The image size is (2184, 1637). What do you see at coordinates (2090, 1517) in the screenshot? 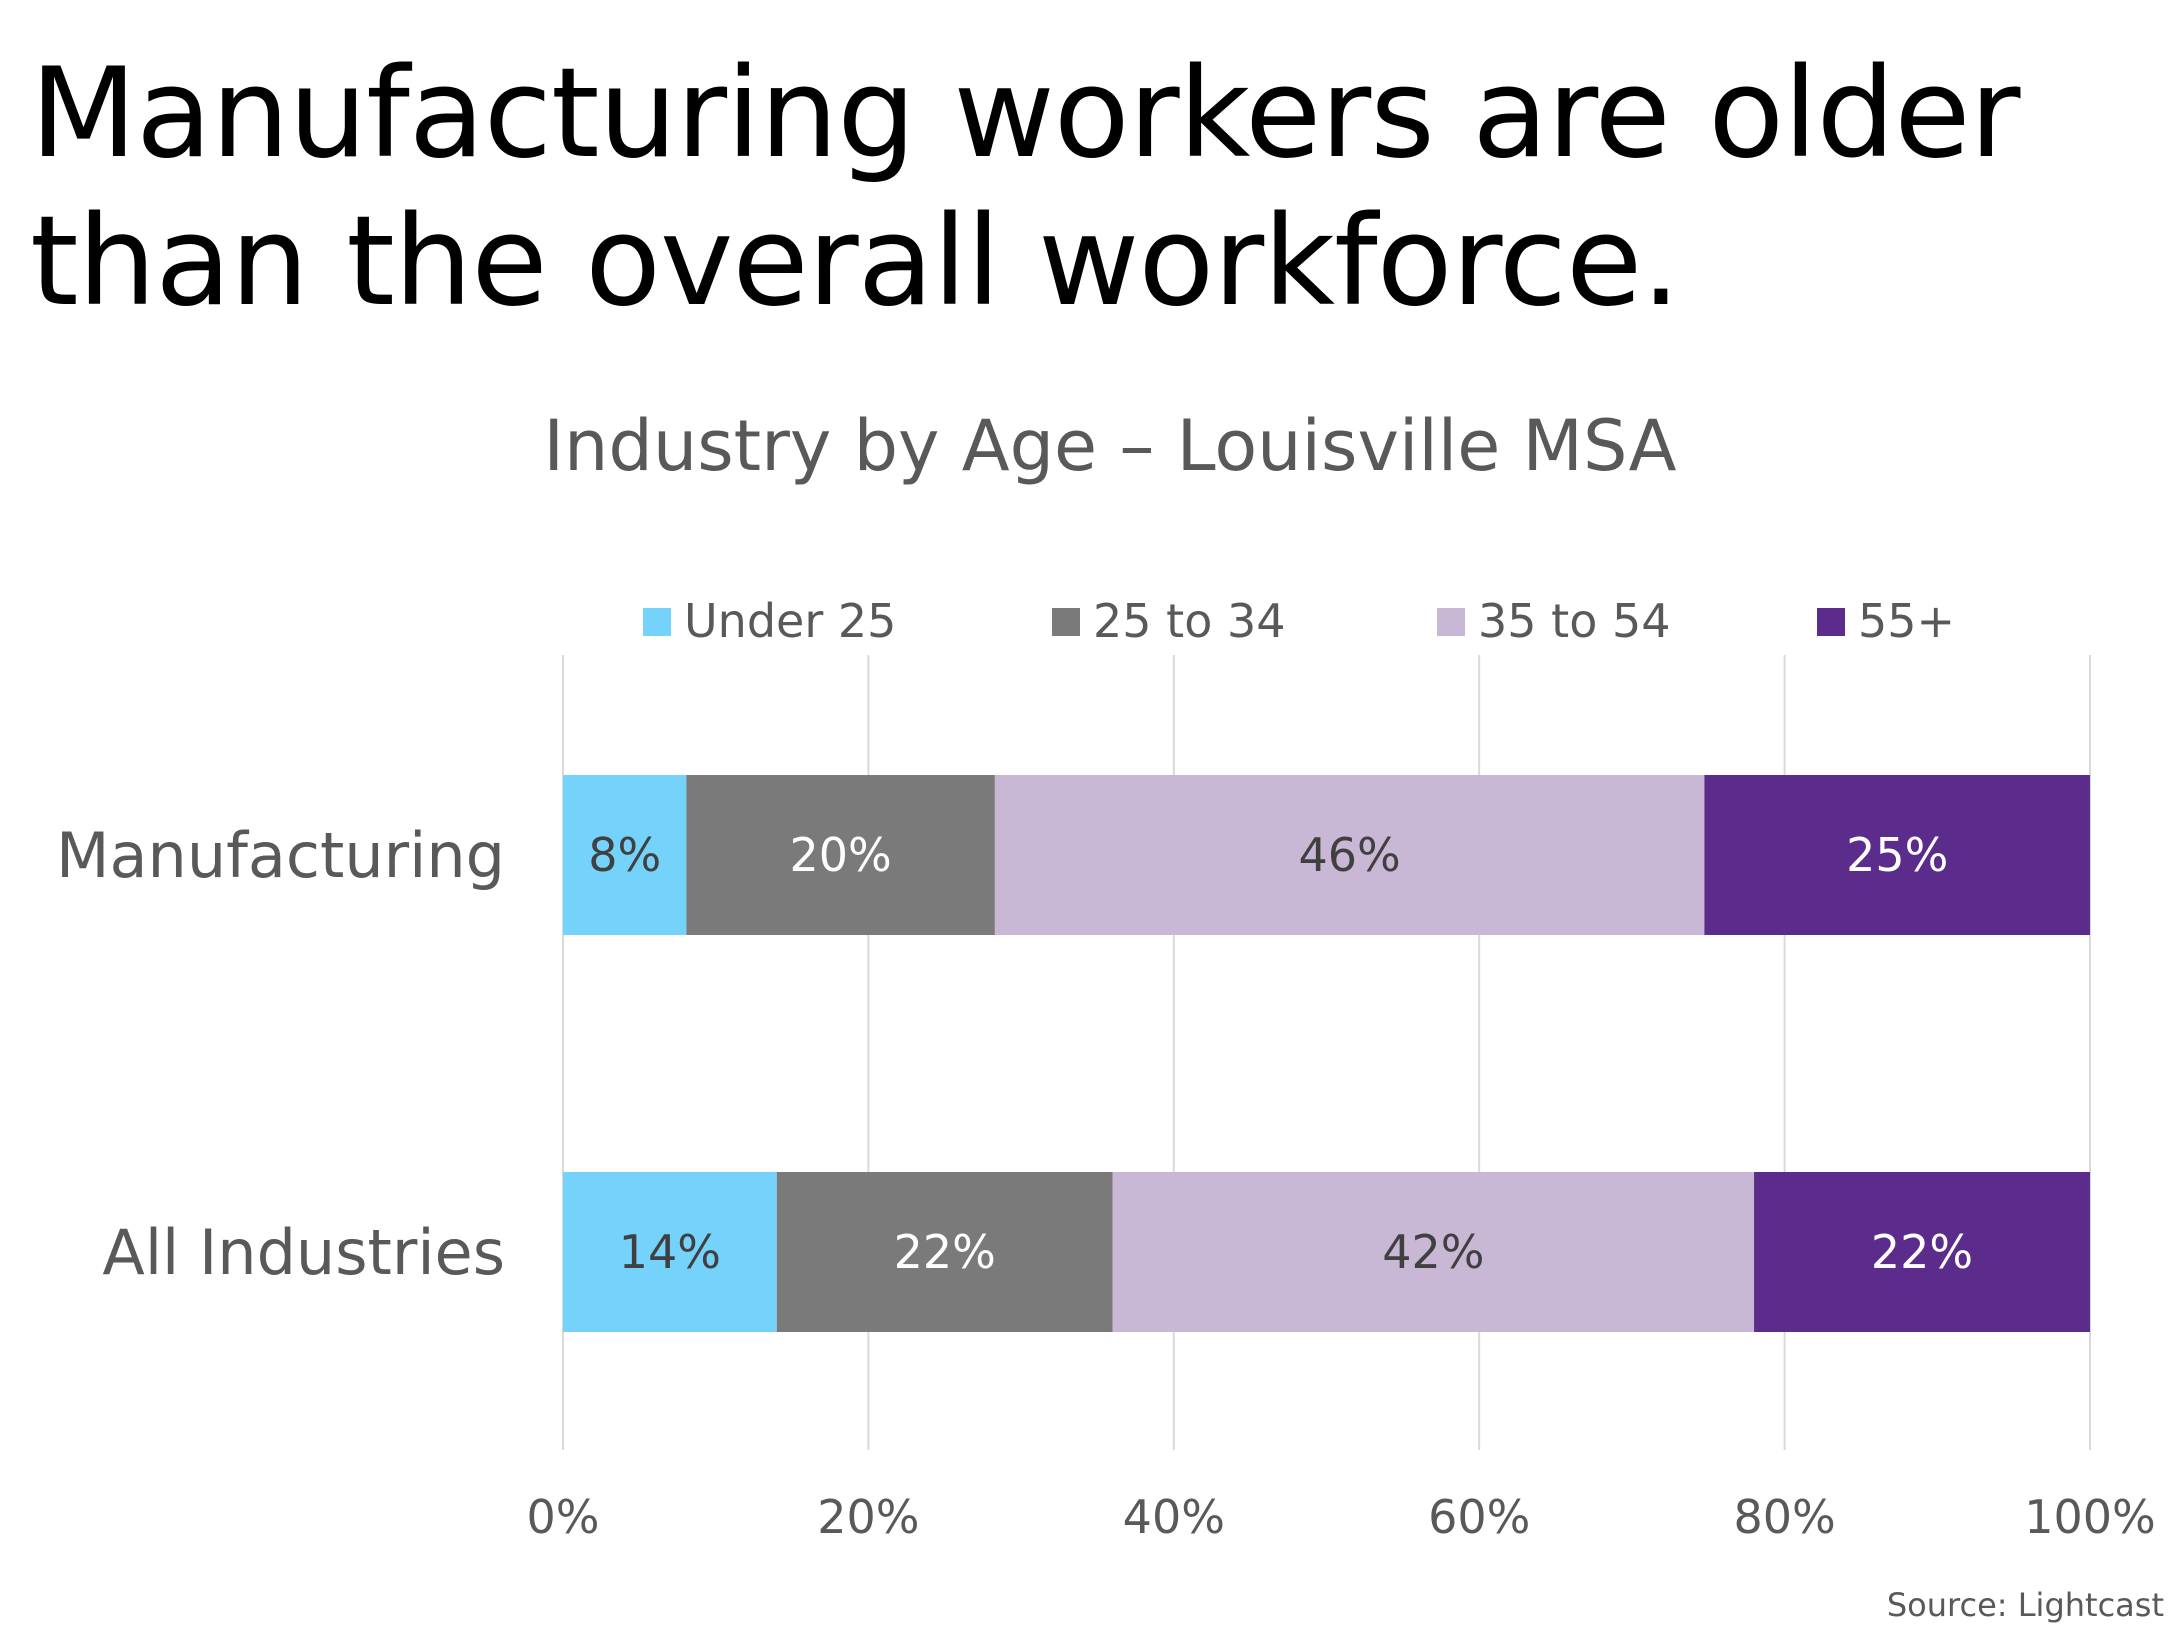
I see `x-tick-label: 100%` at bounding box center [2090, 1517].